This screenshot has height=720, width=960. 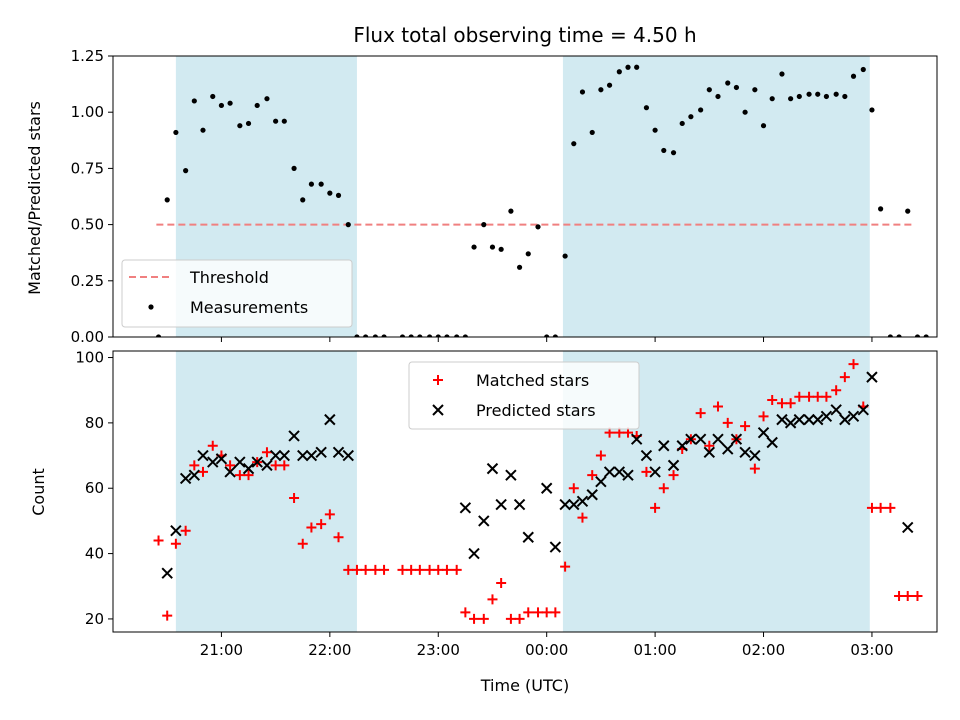 I want to click on top-y-axis-label: Matched/Predicted stars, so click(x=34, y=198).